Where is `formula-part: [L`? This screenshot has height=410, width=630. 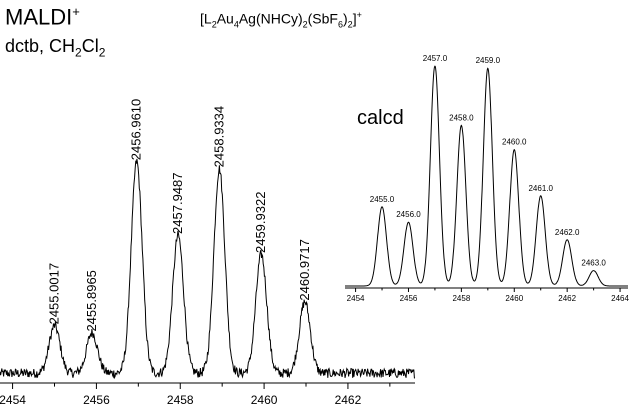
formula-part: [L is located at coordinates (206, 18).